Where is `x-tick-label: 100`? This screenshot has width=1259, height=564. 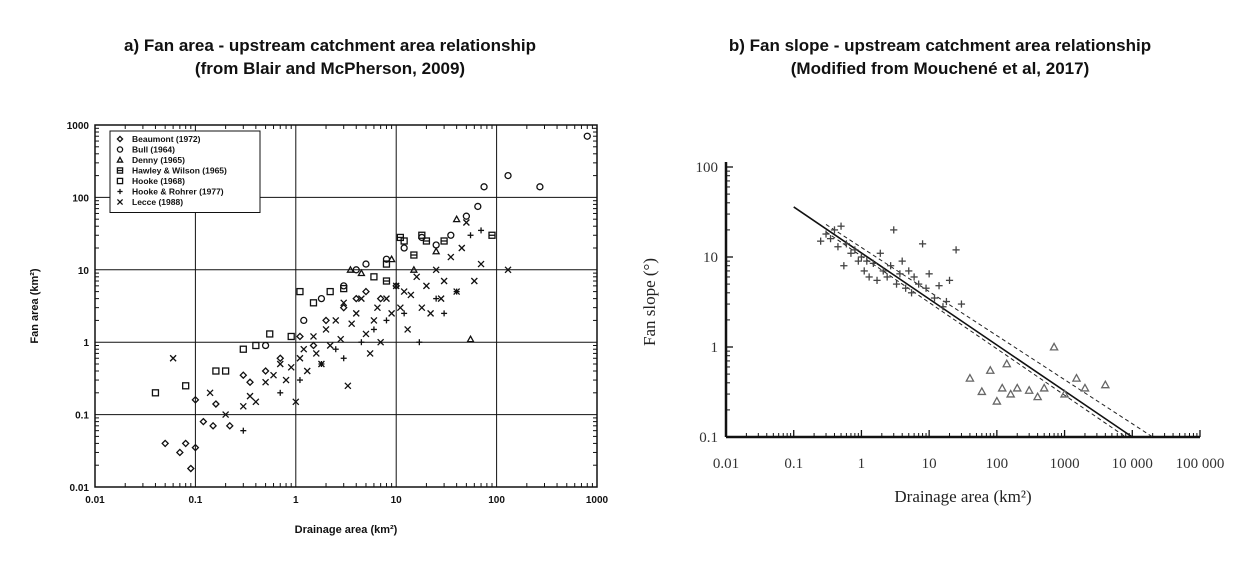
x-tick-label: 100 is located at coordinates (496, 500).